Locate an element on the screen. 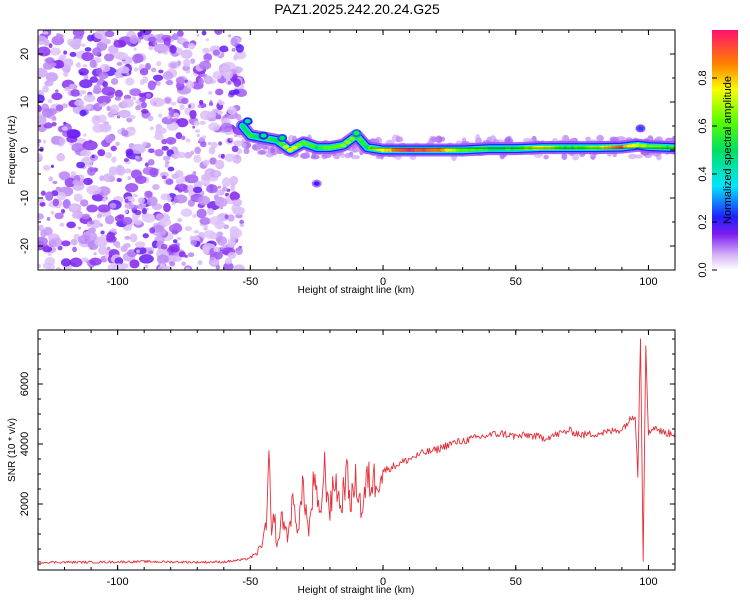 The width and height of the screenshot is (750, 600). colorbar-ticks: 0.0 0.2 0.4 0.6 0.8 is located at coordinates (707, 174).